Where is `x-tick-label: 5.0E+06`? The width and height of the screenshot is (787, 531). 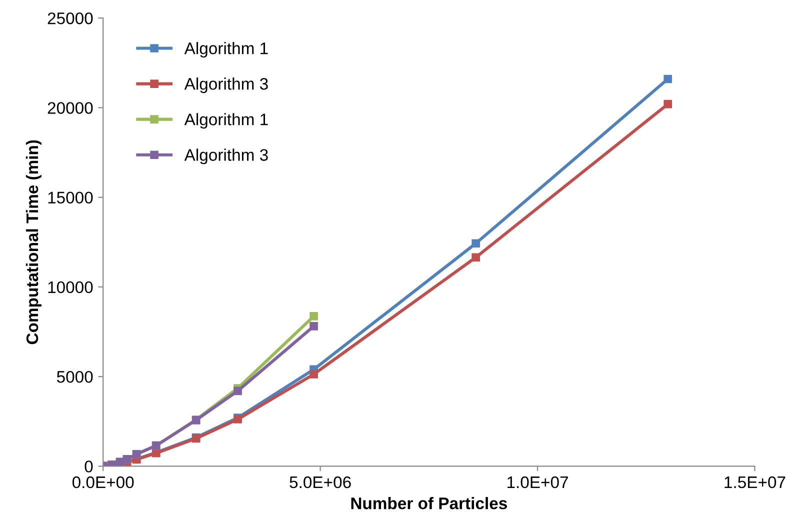 x-tick-label: 5.0E+06 is located at coordinates (320, 482).